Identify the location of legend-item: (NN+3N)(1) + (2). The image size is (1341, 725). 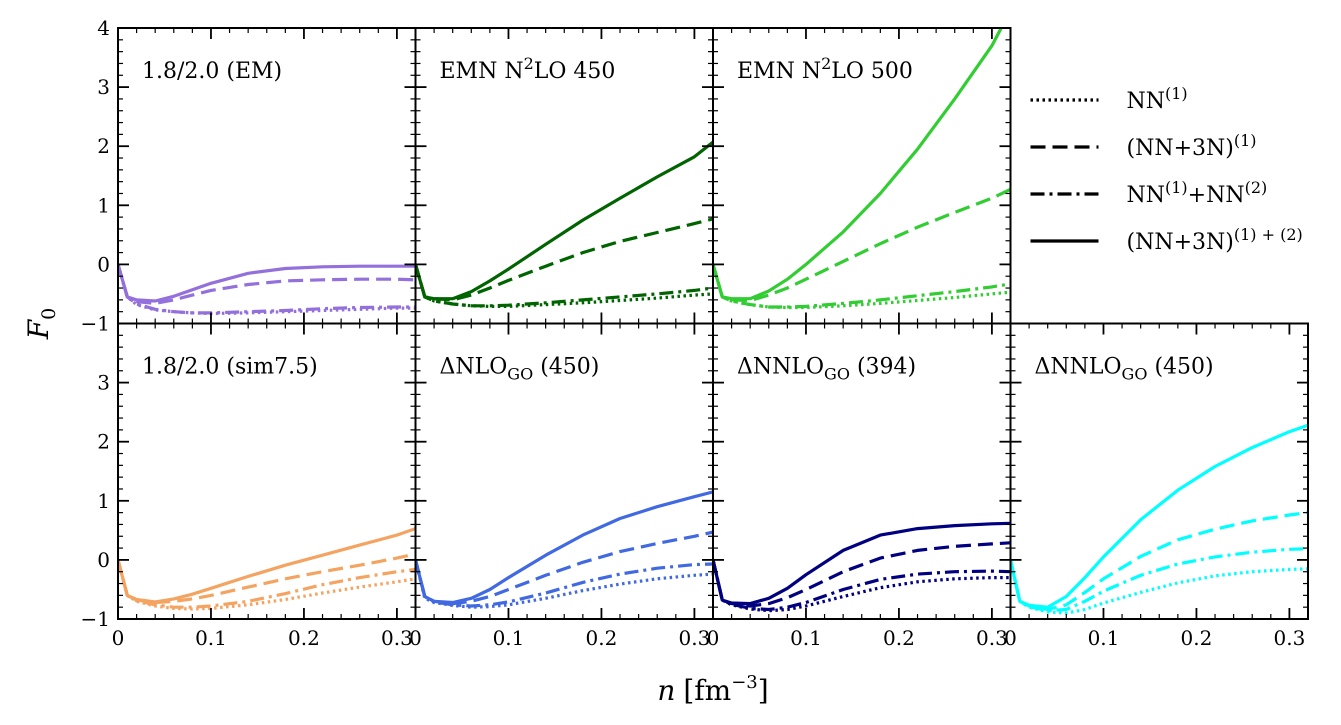
(1166, 240).